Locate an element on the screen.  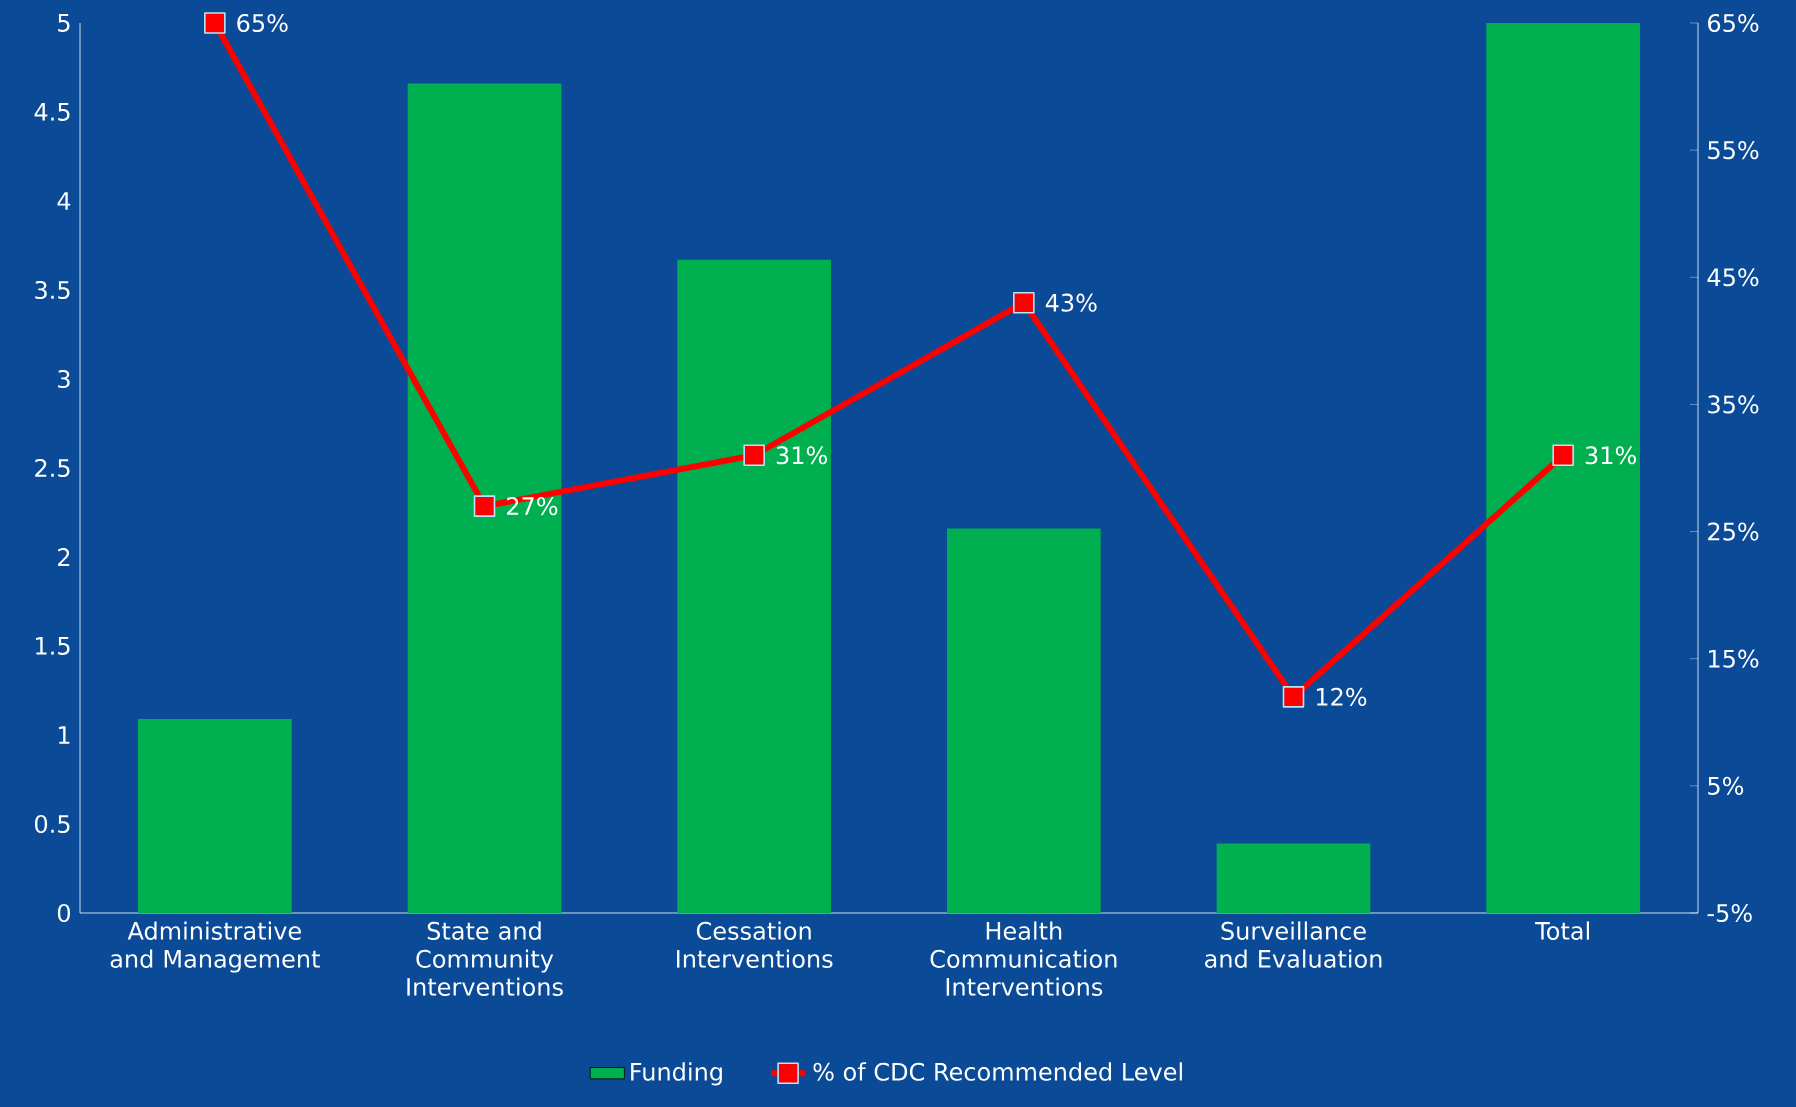
y2-tick-label: 25% is located at coordinates (1733, 531).